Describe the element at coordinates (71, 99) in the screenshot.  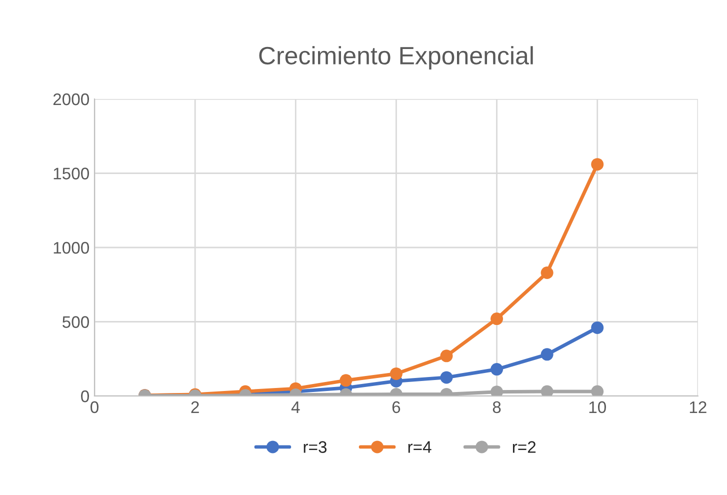
I see `y-tick-label: 2000` at that location.